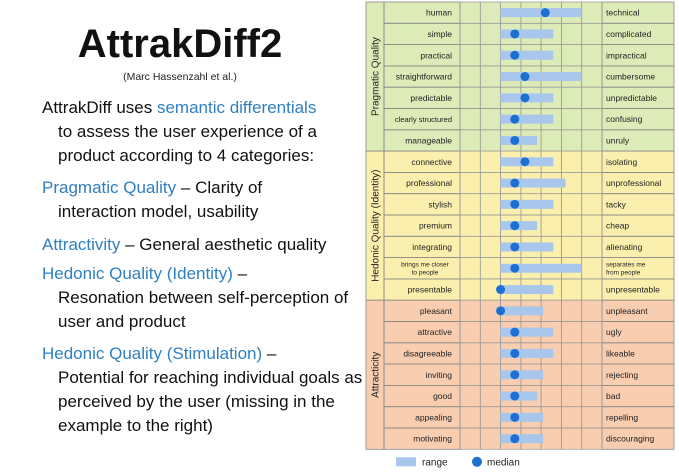 The image size is (679, 474). What do you see at coordinates (99, 107) in the screenshot?
I see `intro-text: AttrakDiff uses` at bounding box center [99, 107].